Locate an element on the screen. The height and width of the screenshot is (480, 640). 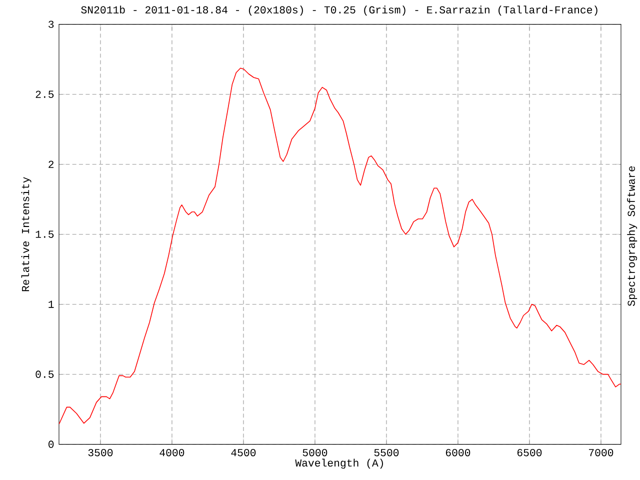
y-tick-label: 0.5 is located at coordinates (45, 374).